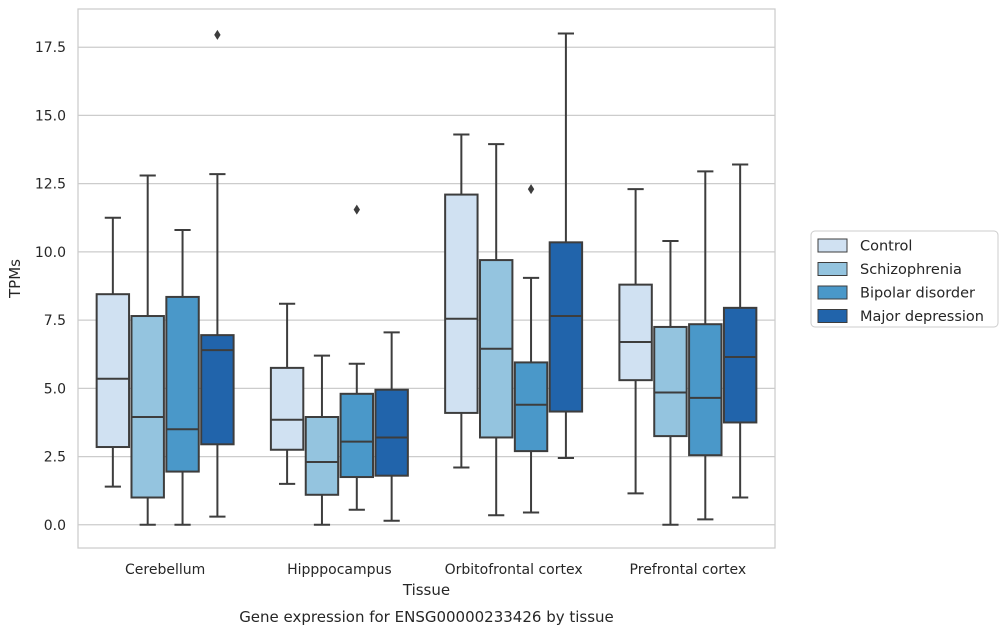 This screenshot has height=634, width=1007. Describe the element at coordinates (688, 570) in the screenshot. I see `x-tick-label: Prefrontal cortex` at that location.